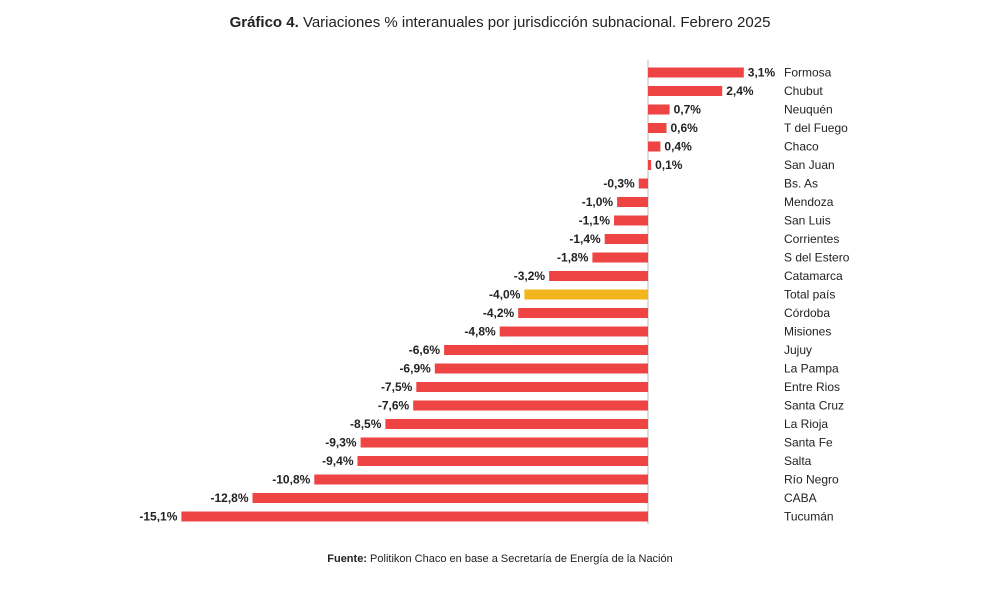 This screenshot has height=599, width=1000. Describe the element at coordinates (808, 110) in the screenshot. I see `category-label: Neuquén` at that location.